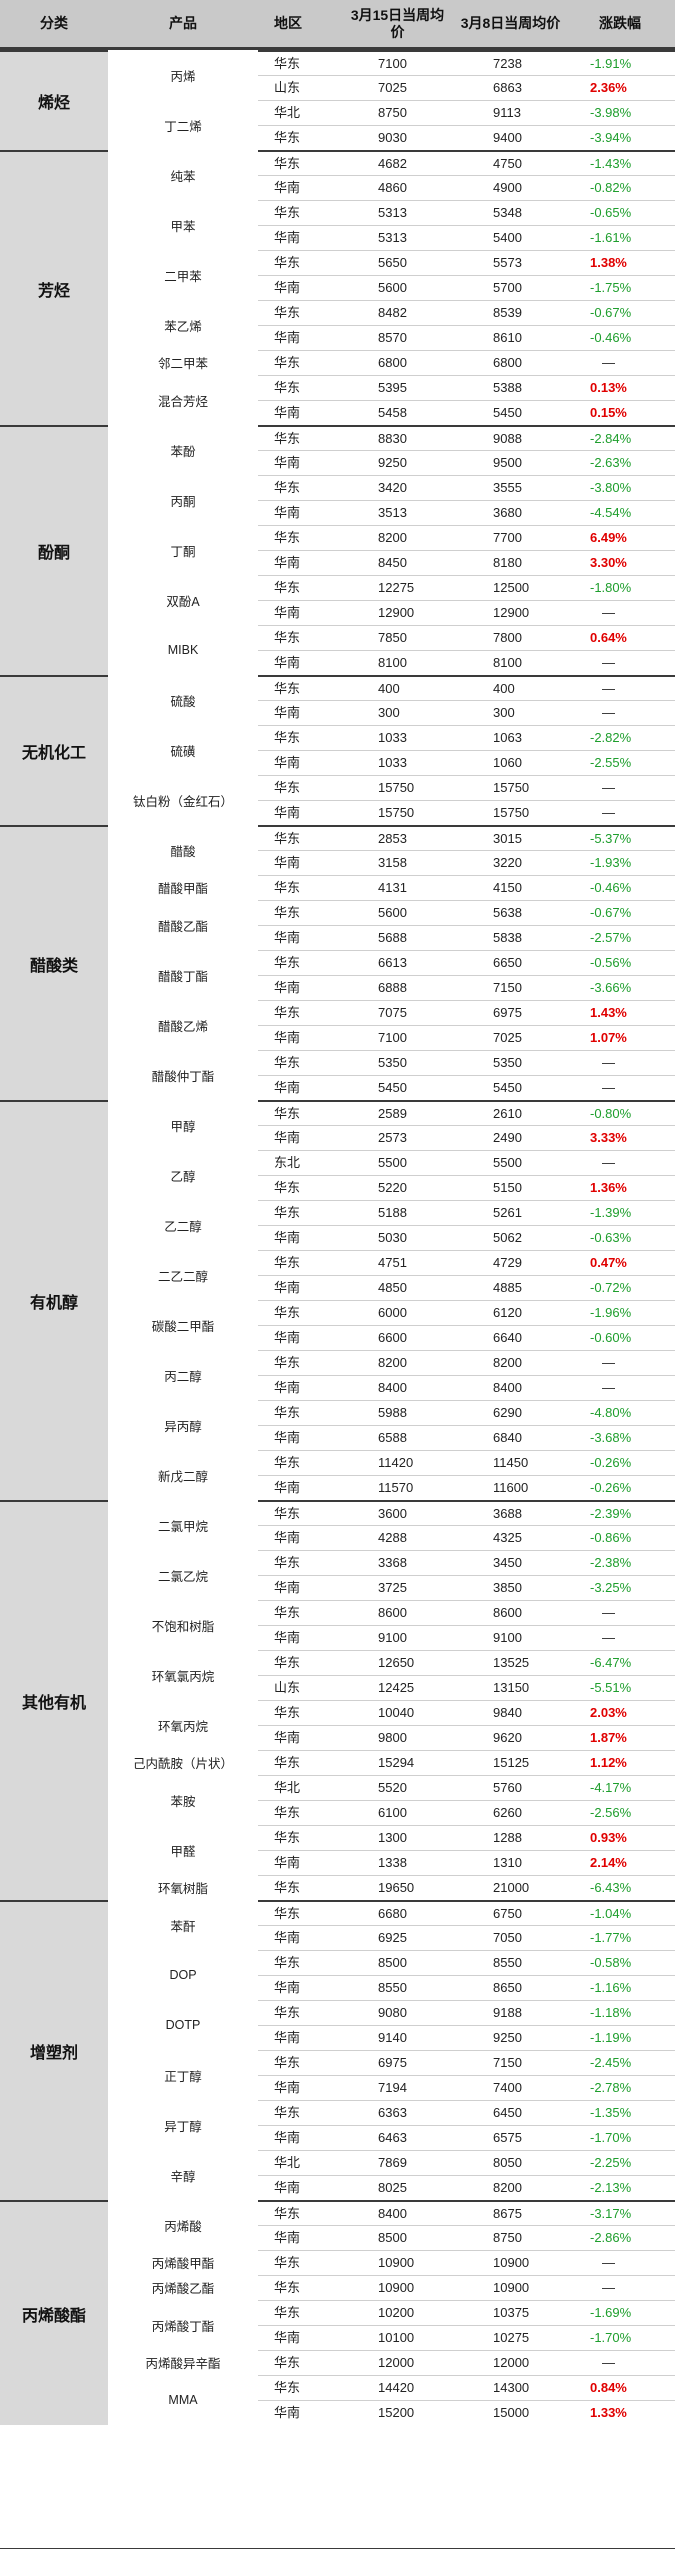 The height and width of the screenshot is (2549, 675). I want to click on product-name: 丙烯酸丁酯, so click(183, 2326).